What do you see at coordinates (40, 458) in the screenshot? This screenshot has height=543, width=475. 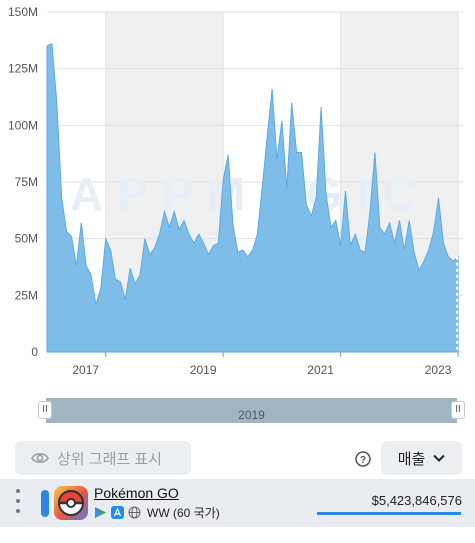 I see `eye-icon` at bounding box center [40, 458].